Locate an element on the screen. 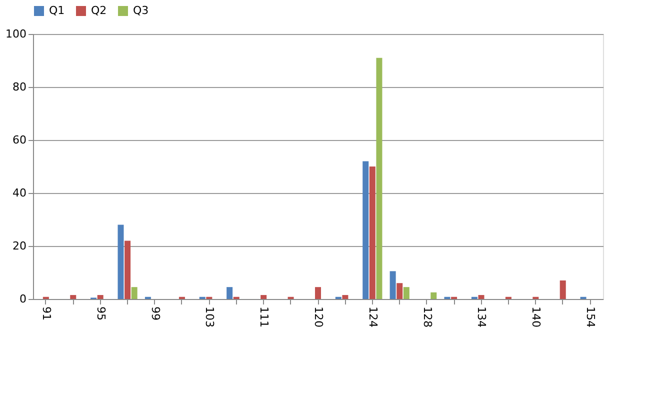  x-tick-label: 140 is located at coordinates (536, 317).